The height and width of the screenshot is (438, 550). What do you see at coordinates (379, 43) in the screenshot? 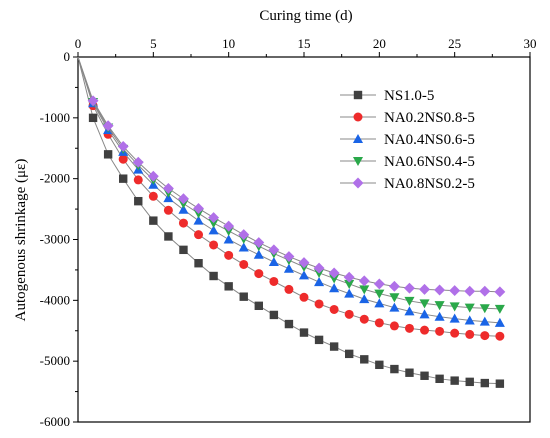
I see `x-tick-label: 20` at bounding box center [379, 43].